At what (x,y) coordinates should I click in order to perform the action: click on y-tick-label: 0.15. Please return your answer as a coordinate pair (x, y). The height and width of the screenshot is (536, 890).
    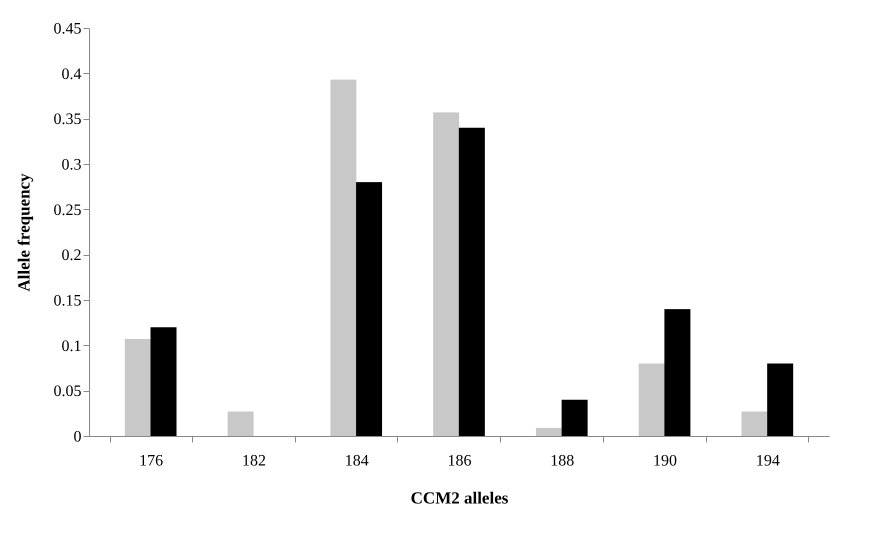
    Looking at the image, I should click on (68, 301).